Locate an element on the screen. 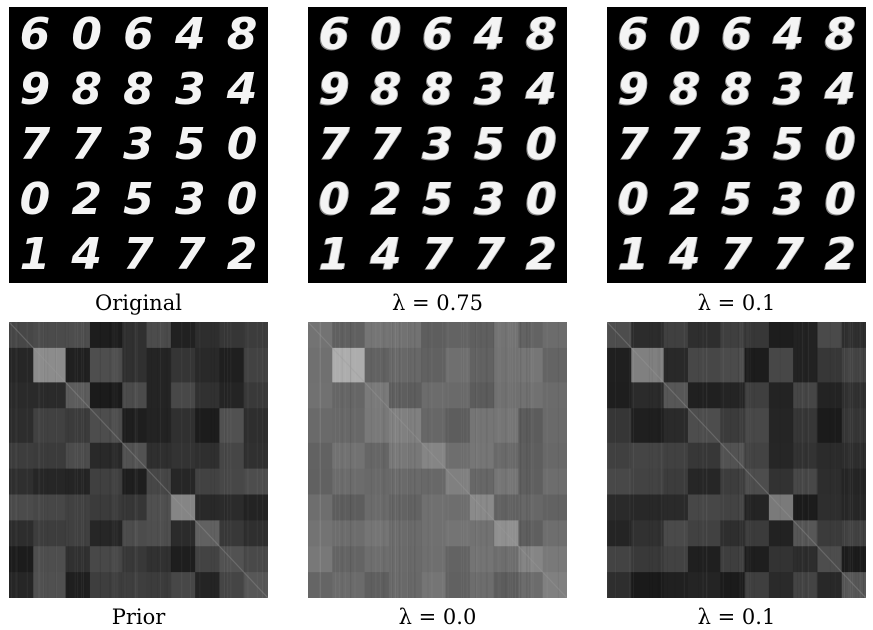 The image size is (873, 630). heatmap-prior-svg is located at coordinates (138, 460).